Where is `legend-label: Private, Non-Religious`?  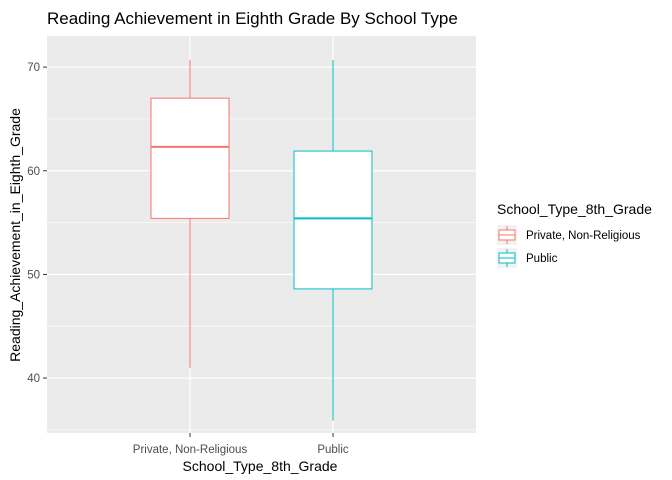
legend-label: Private, Non-Religious is located at coordinates (583, 236).